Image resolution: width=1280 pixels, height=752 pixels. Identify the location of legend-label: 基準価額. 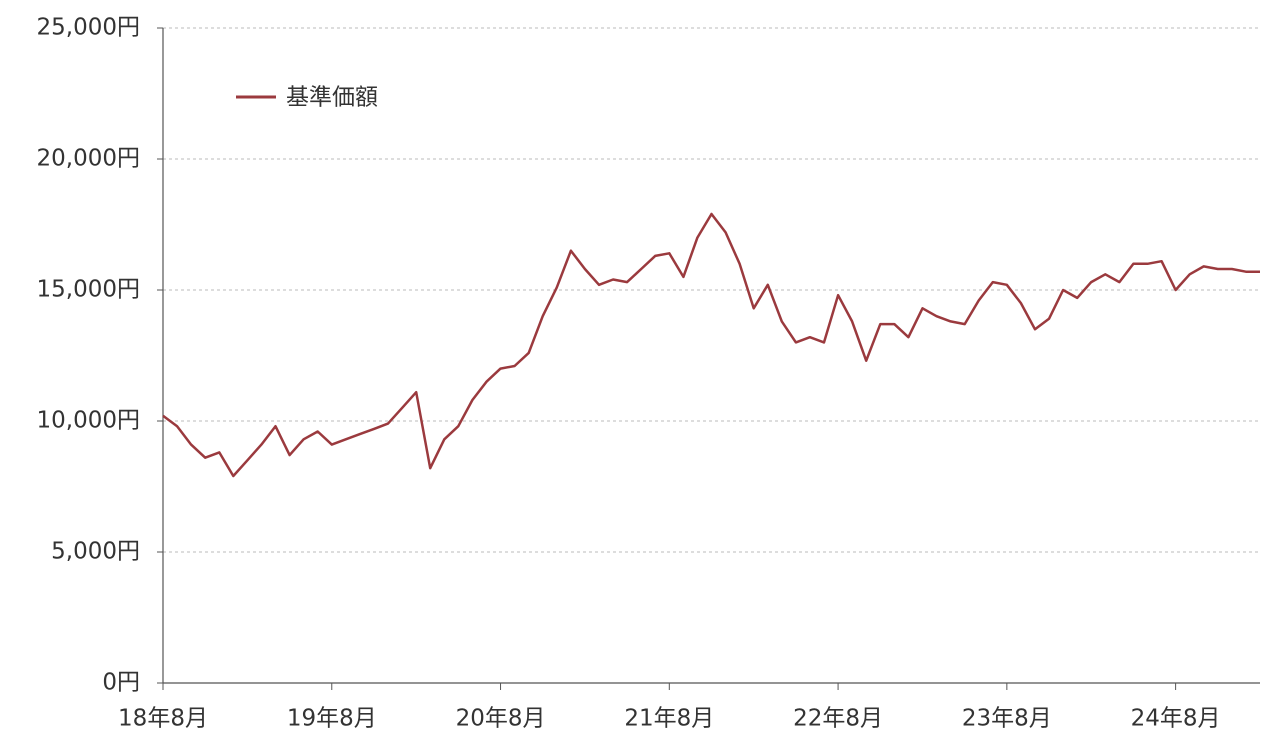
(332, 98).